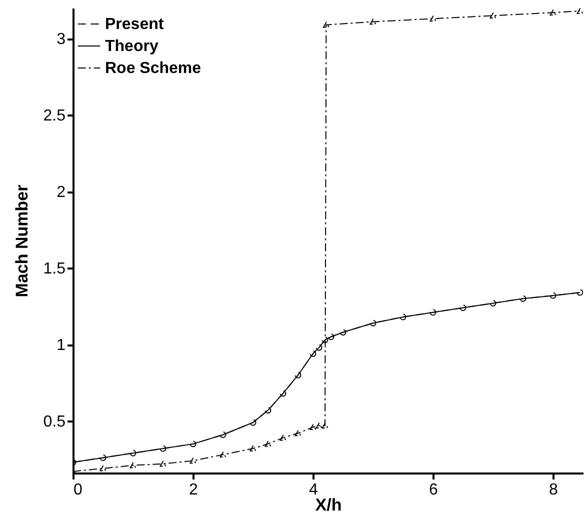 The image size is (587, 518). Describe the element at coordinates (61, 193) in the screenshot. I see `y-tick-label: 2` at that location.